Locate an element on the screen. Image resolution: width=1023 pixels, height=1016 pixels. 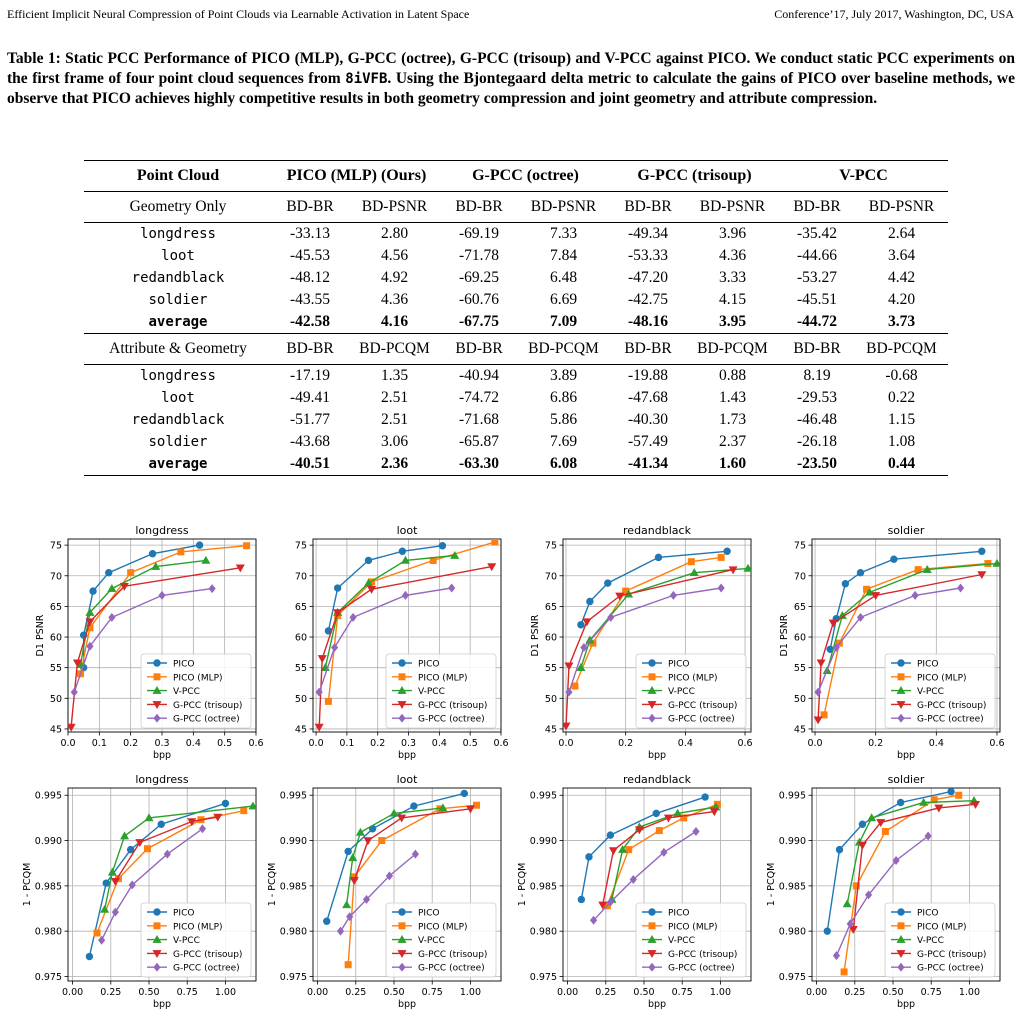
legend-box is located at coordinates (940, 940).